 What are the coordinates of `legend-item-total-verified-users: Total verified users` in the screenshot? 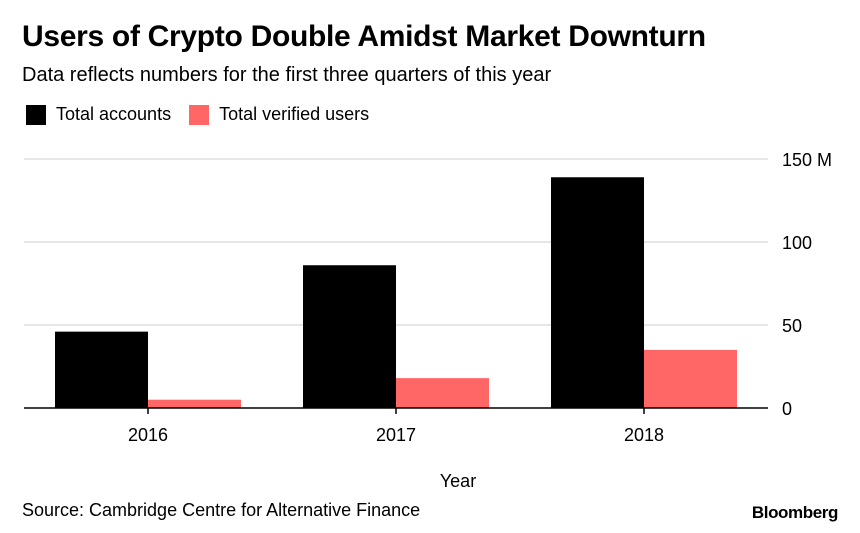 It's located at (279, 114).